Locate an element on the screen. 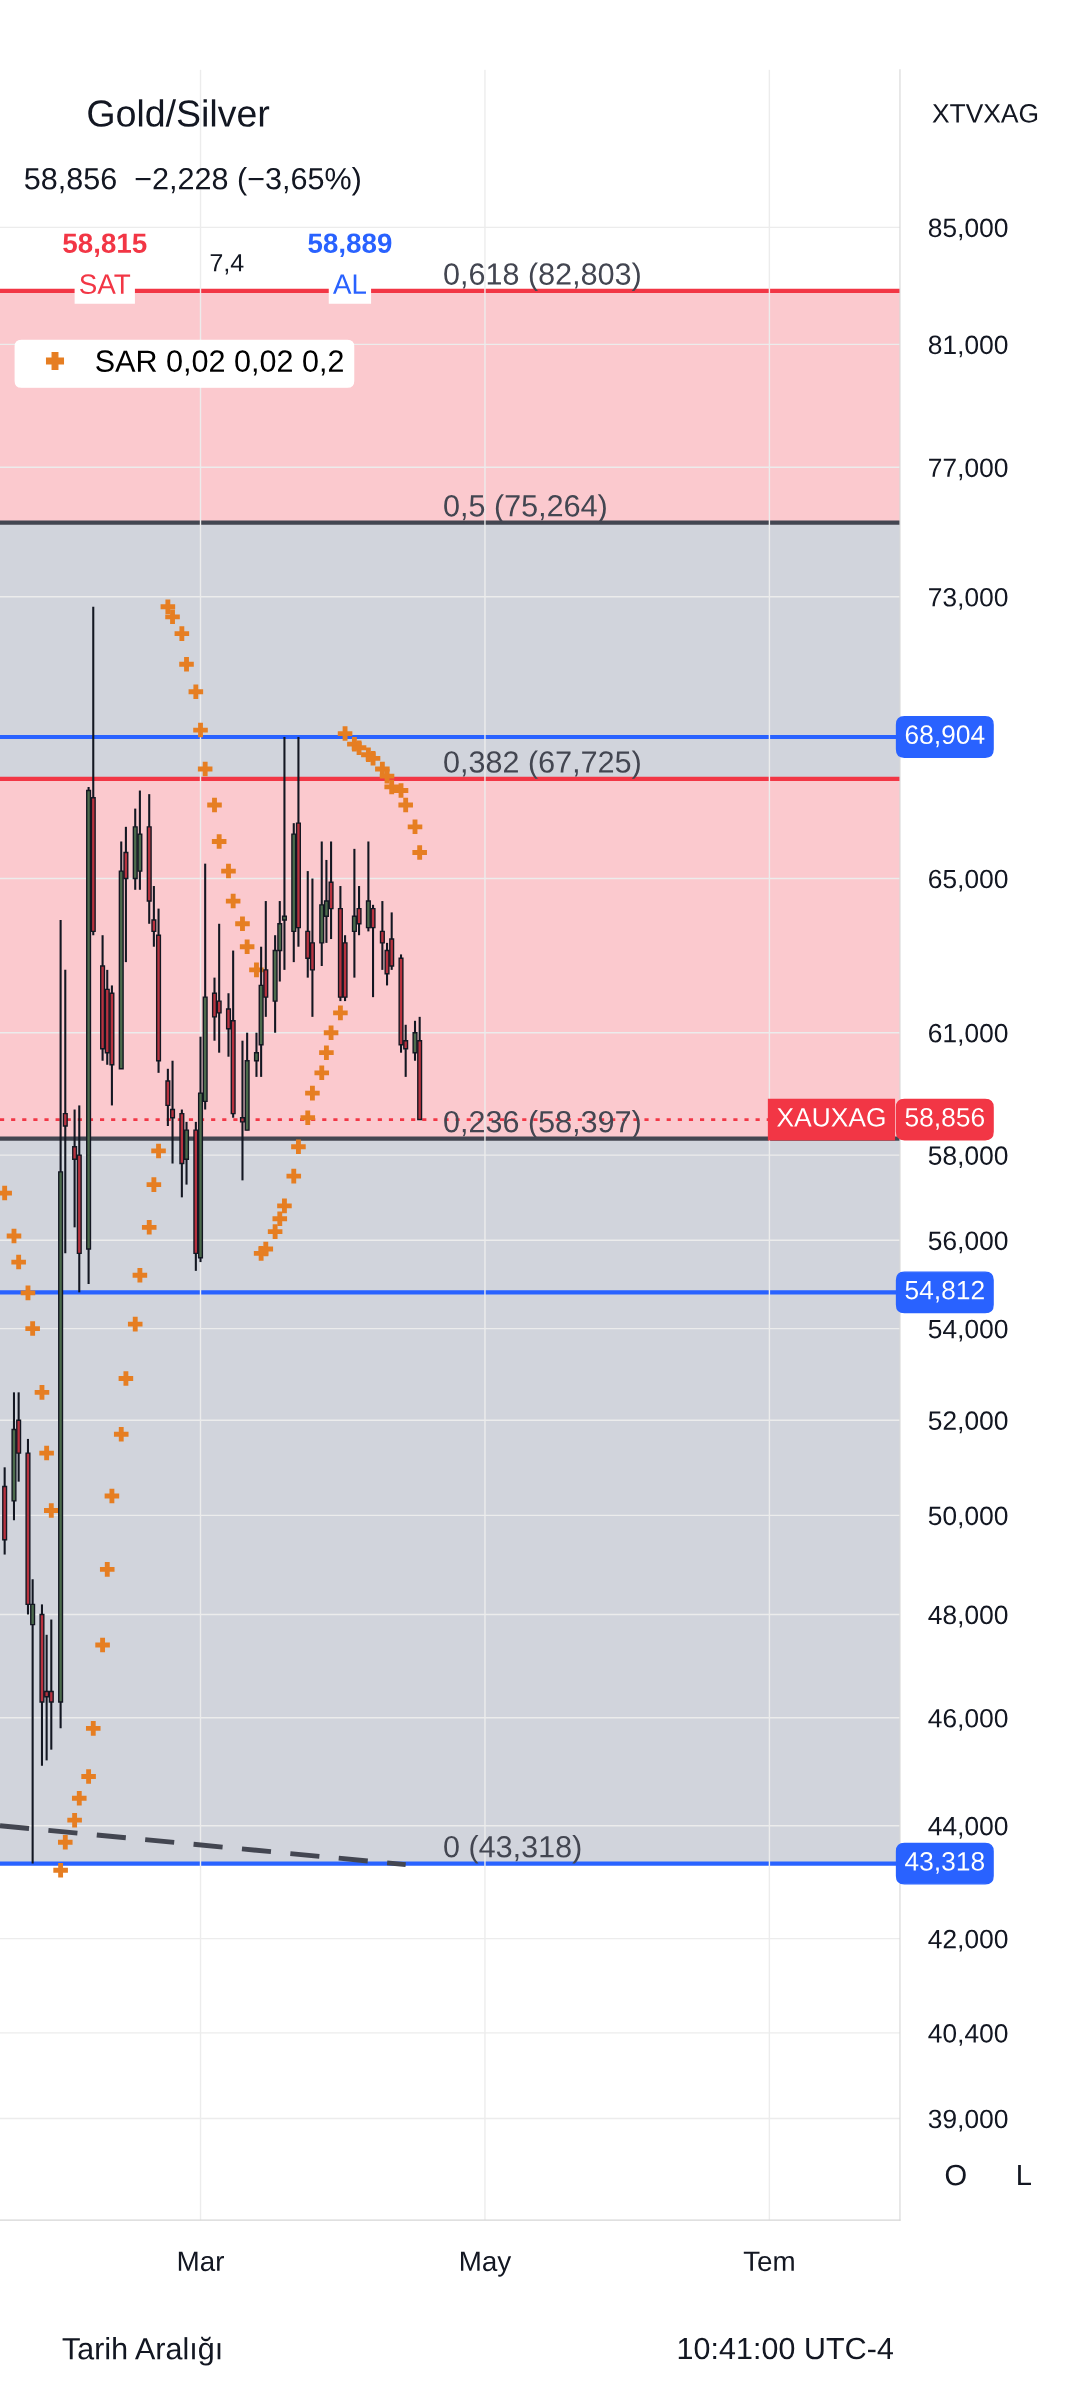 The height and width of the screenshot is (2408, 1080). text: XTVXAG is located at coordinates (985, 113).